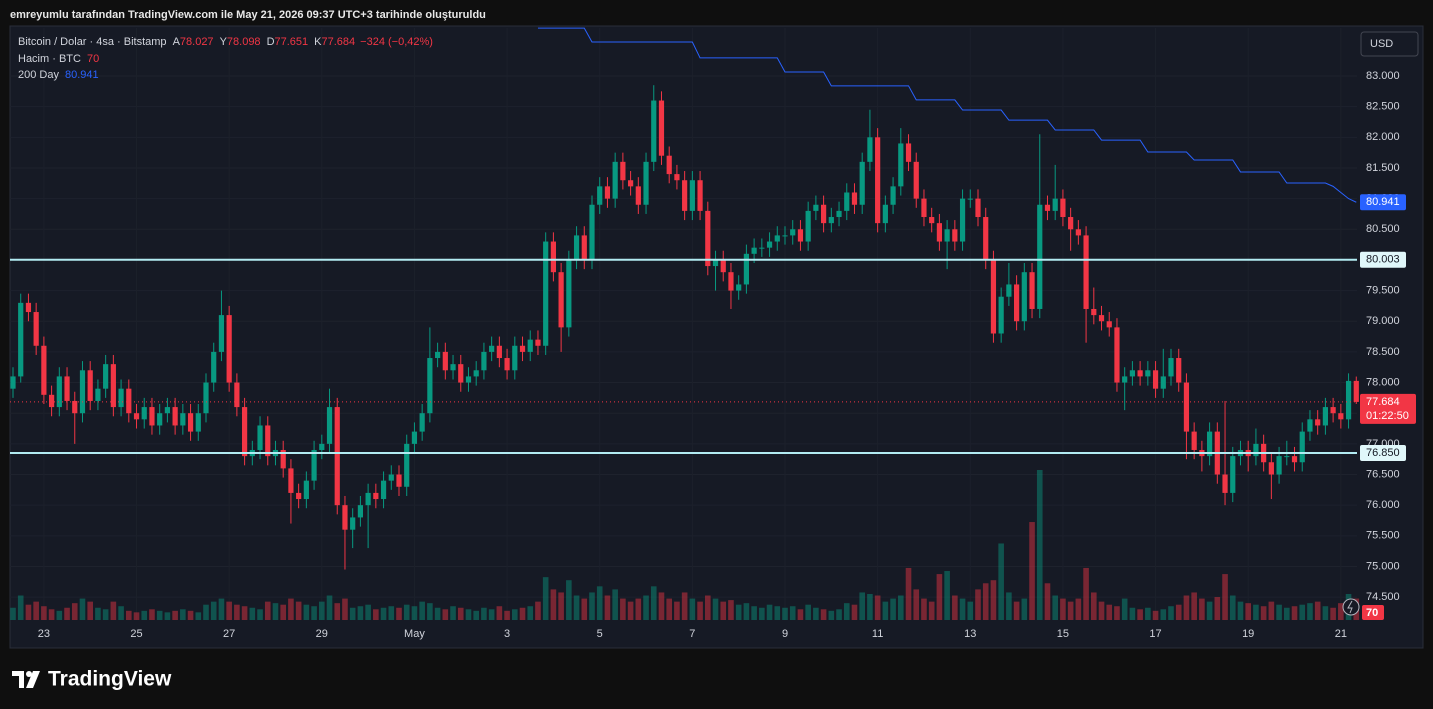 This screenshot has height=709, width=1433. Describe the element at coordinates (177, 42) in the screenshot. I see `legend-key: A` at that location.